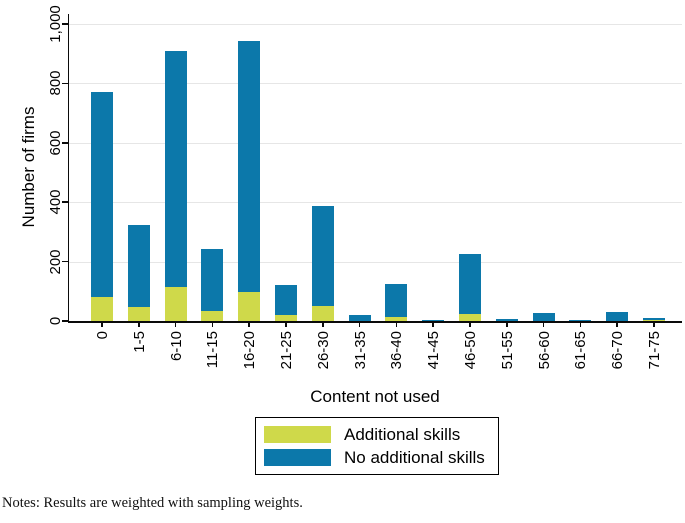 Image resolution: width=685 pixels, height=523 pixels. What do you see at coordinates (102, 194) in the screenshot?
I see `bar-0-no-additional-skills` at bounding box center [102, 194].